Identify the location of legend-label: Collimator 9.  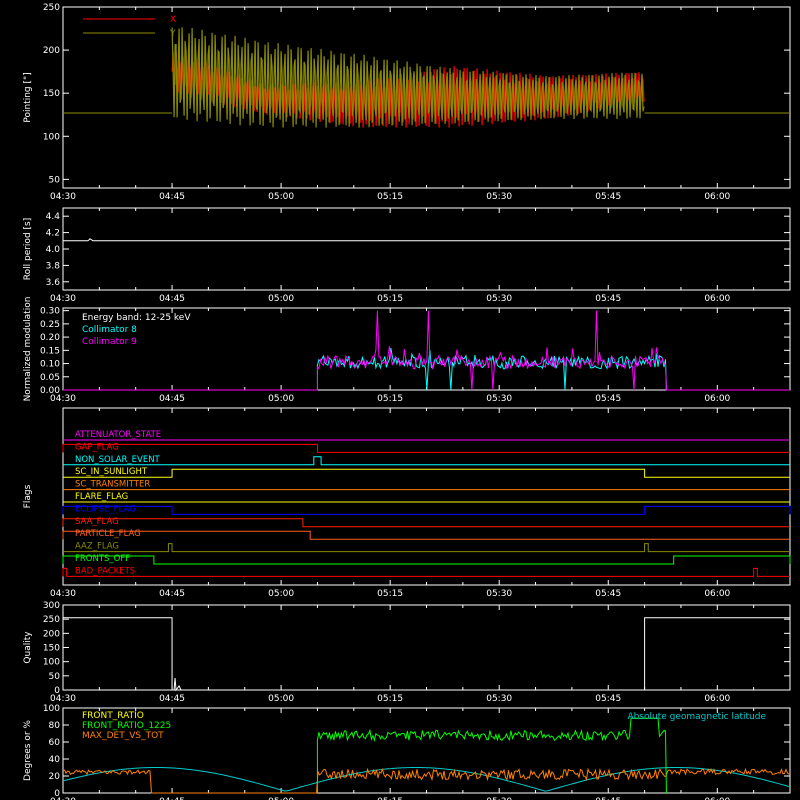
(109, 342).